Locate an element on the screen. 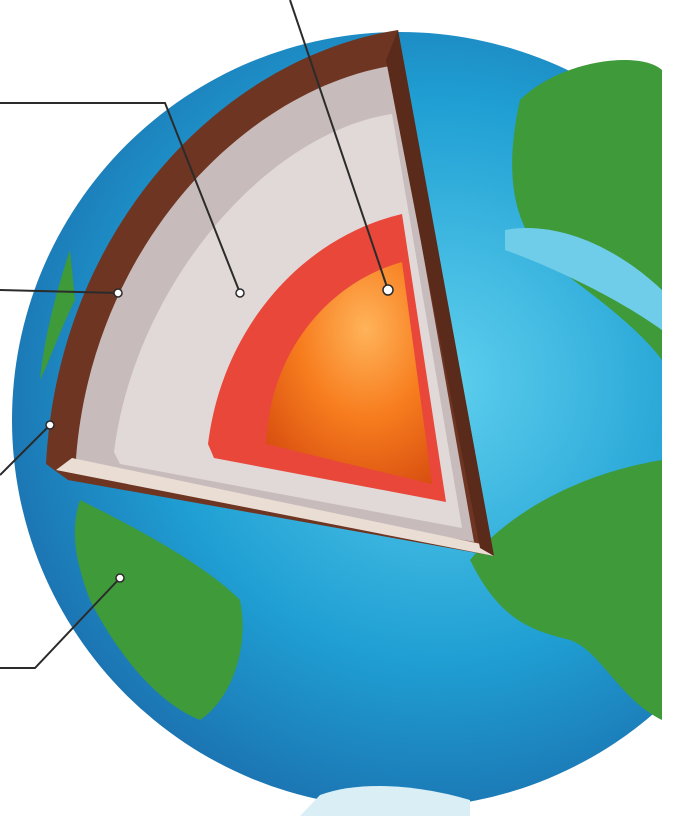 This screenshot has height=816, width=678. ice is located at coordinates (385, 800).